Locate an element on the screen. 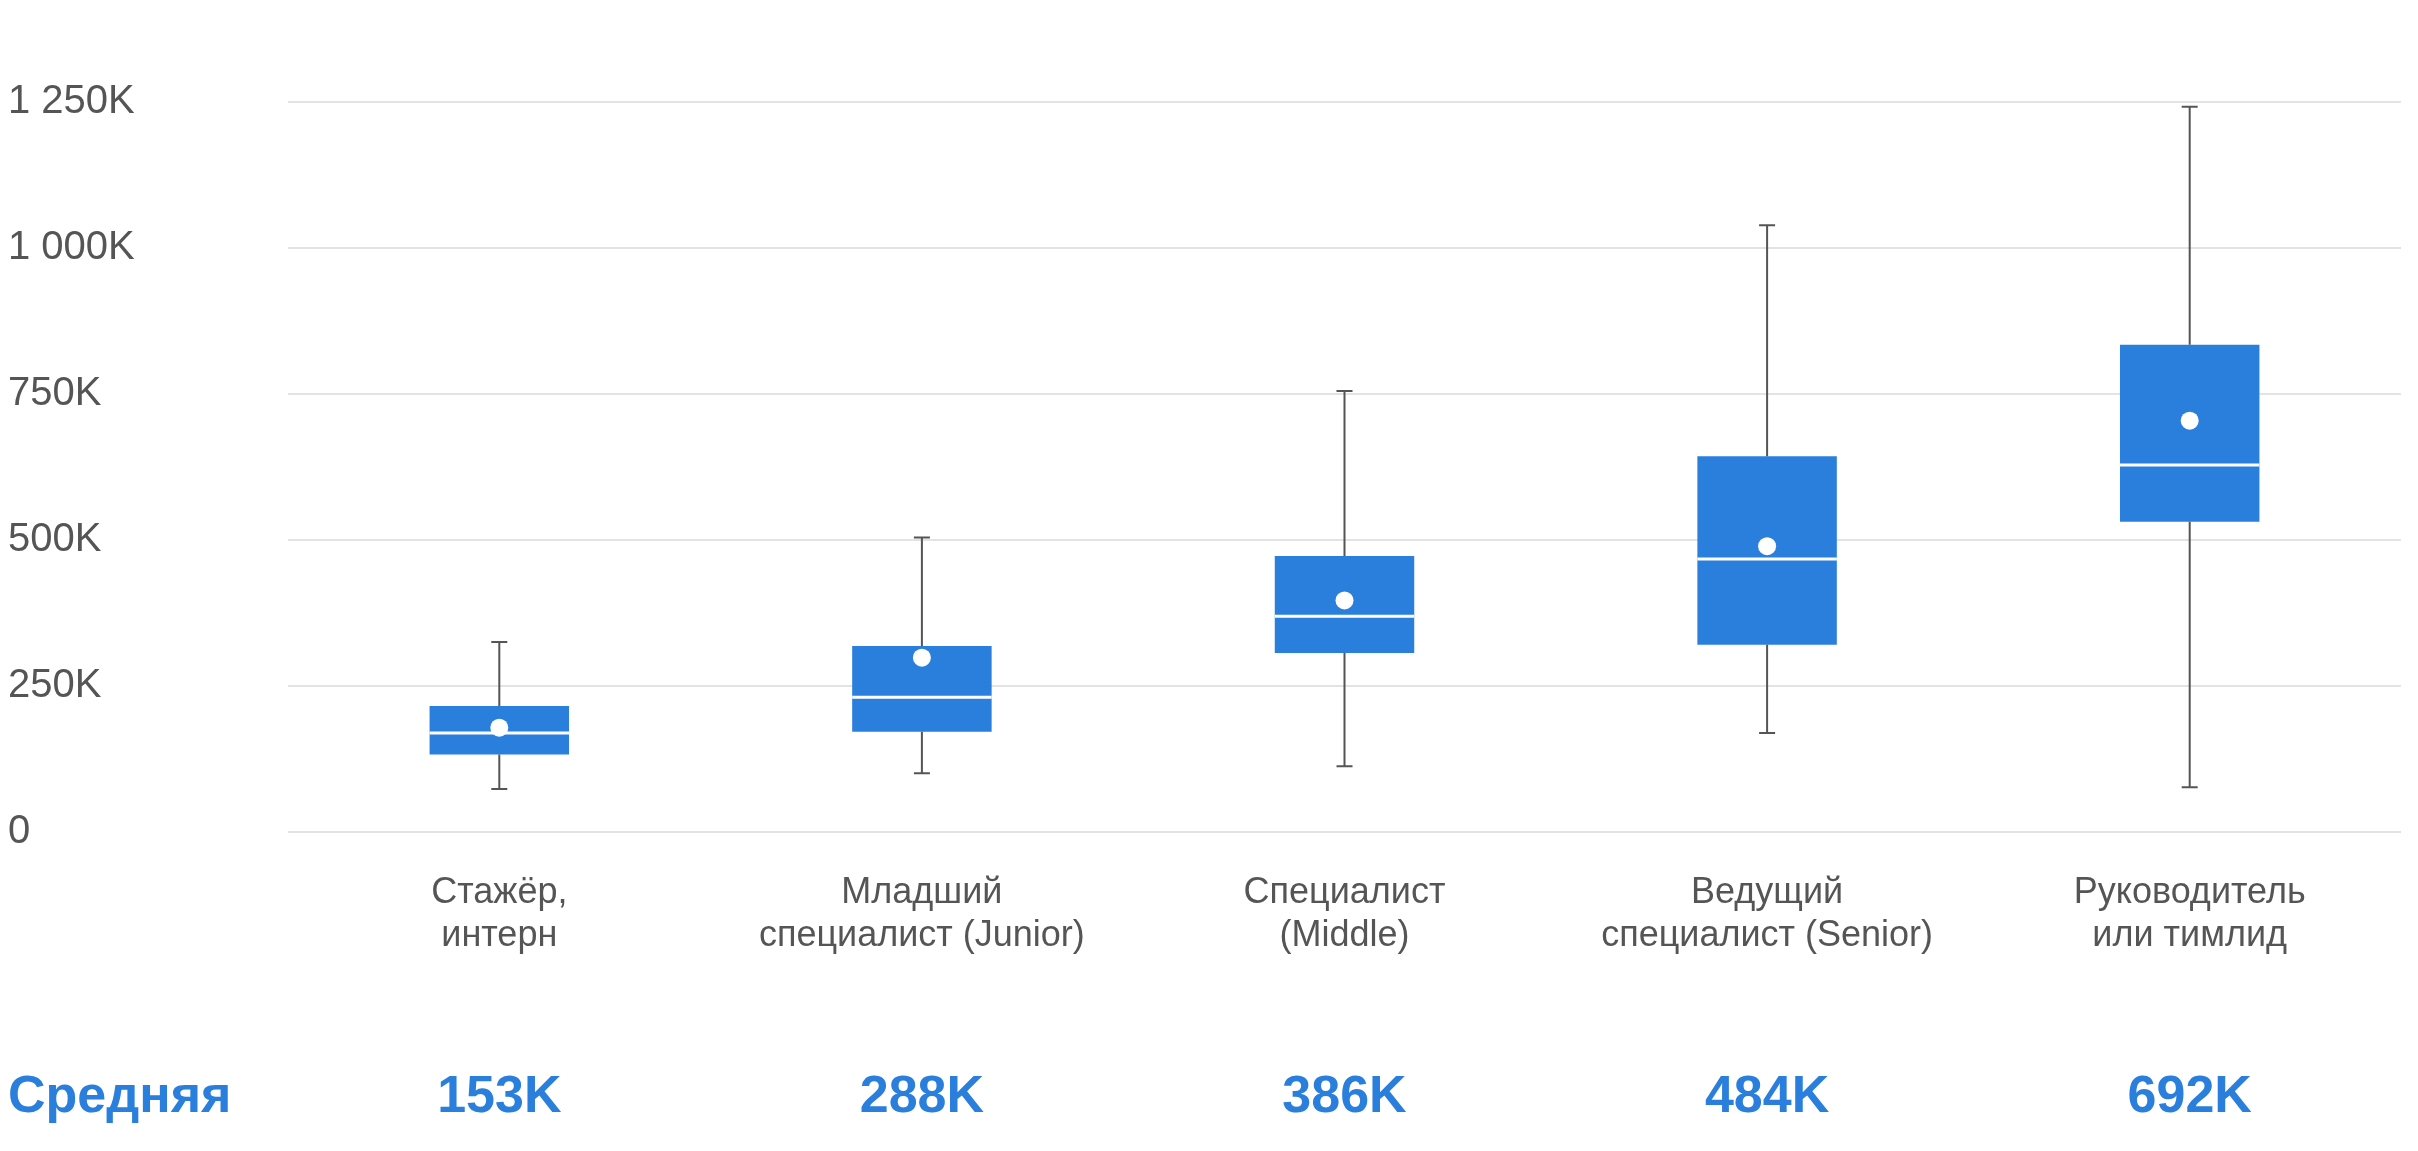 This screenshot has width=2418, height=1151. text: 288K is located at coordinates (922, 1094).